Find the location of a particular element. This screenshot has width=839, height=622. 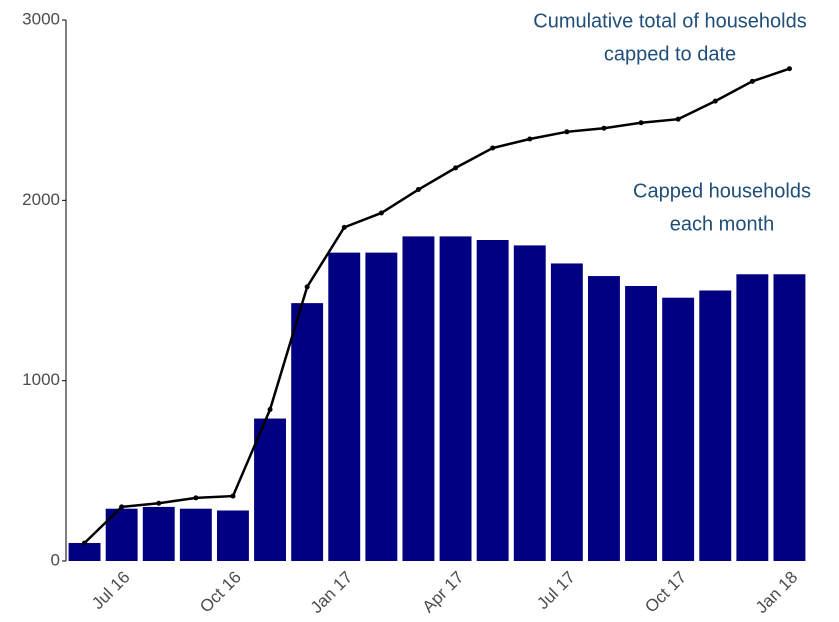

x-tick-label: Jan 18 is located at coordinates (777, 593).